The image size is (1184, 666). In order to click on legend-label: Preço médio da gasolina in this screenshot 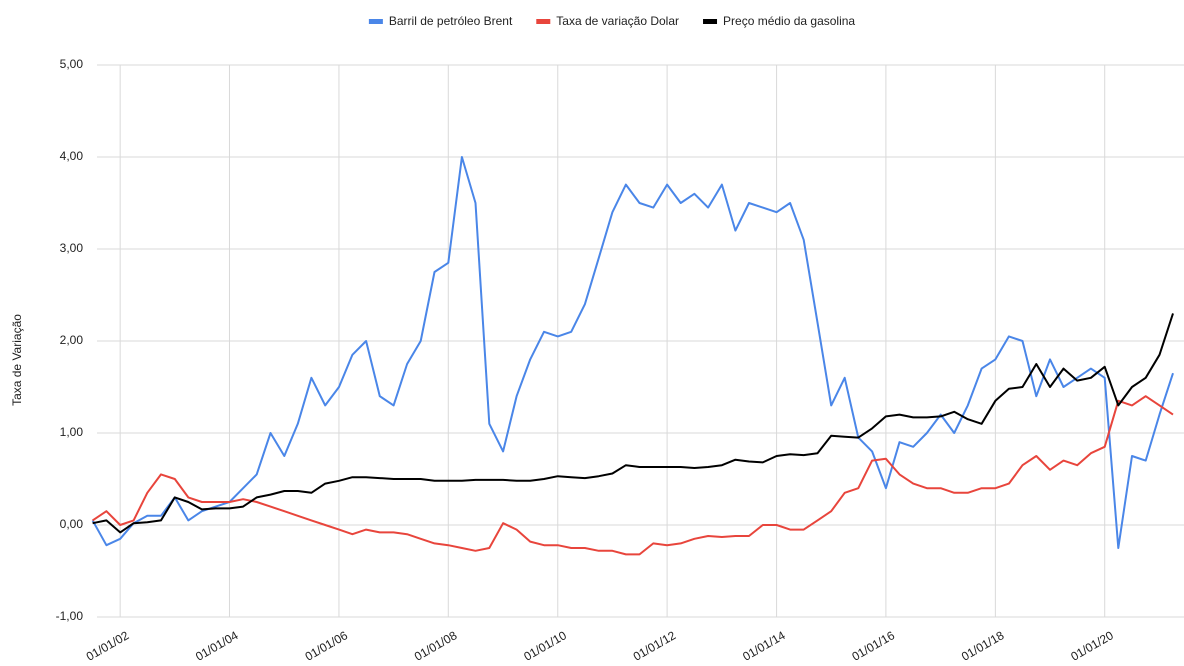, I will do `click(789, 21)`.